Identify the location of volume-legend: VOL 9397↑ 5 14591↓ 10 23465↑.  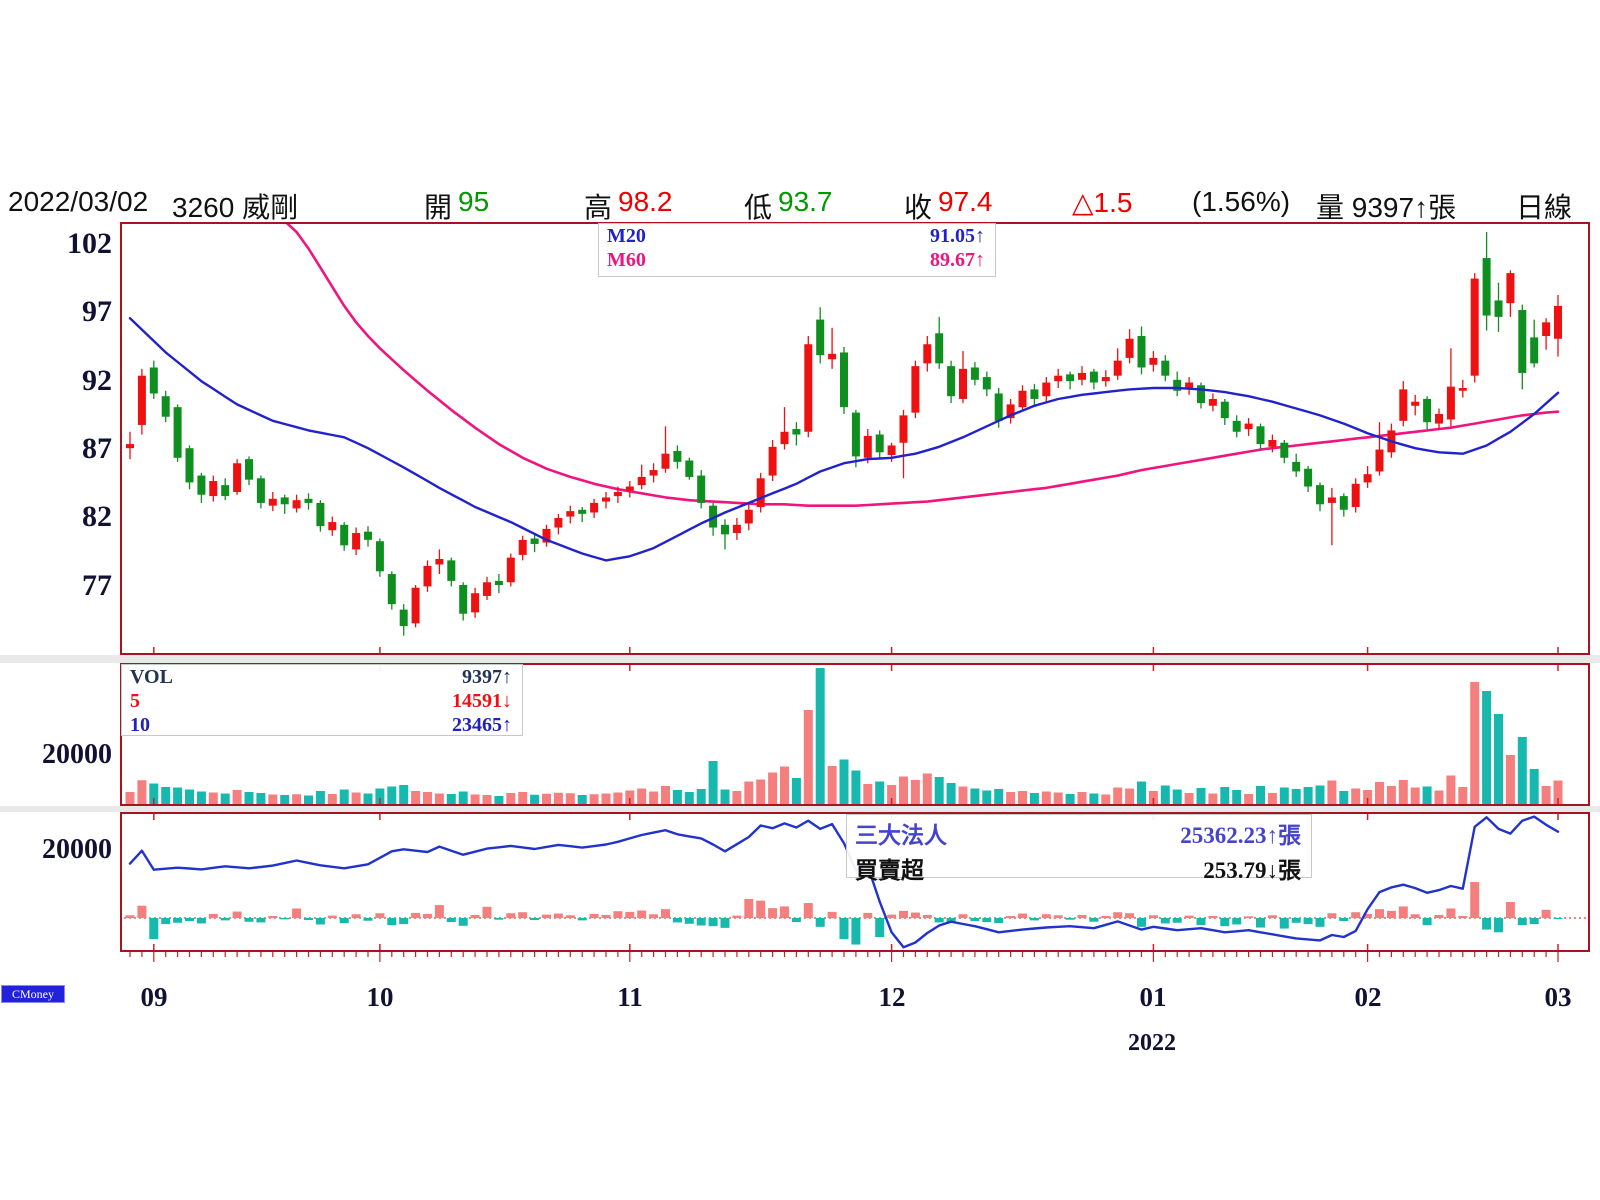
(322, 700).